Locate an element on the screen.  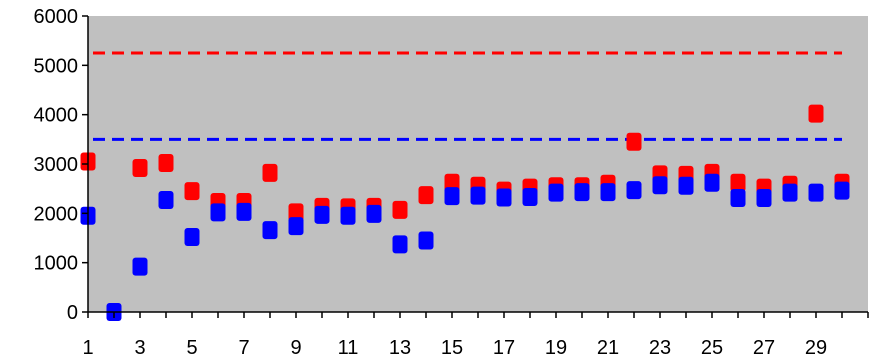
x-tick-label: 15 is located at coordinates (452, 348).